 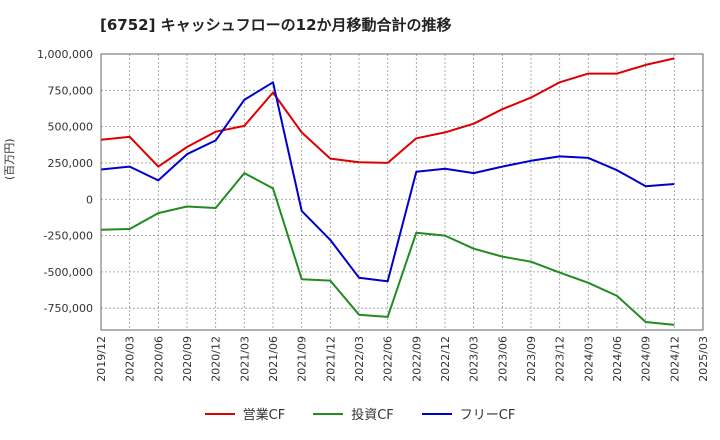 I want to click on x-tick-label: 2023/09, so click(x=531, y=359).